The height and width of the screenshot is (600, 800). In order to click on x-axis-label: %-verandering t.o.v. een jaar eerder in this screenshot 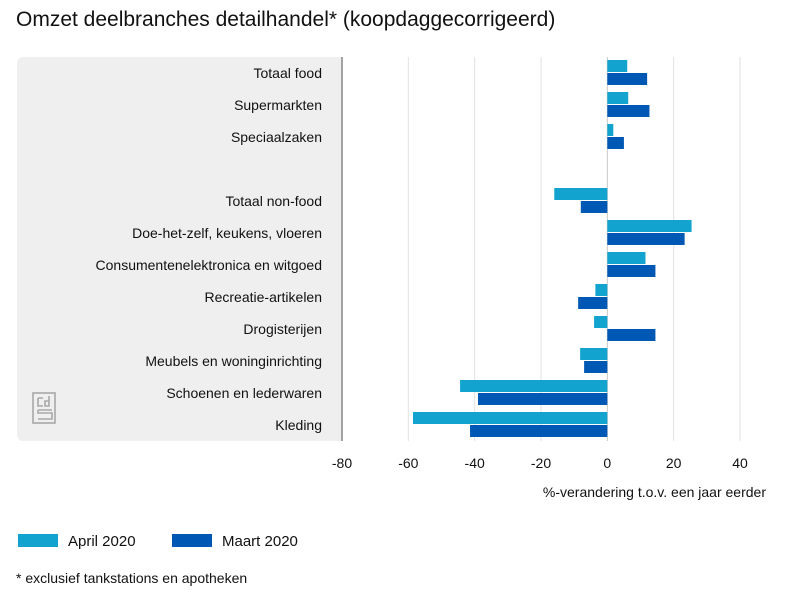, I will do `click(654, 492)`.